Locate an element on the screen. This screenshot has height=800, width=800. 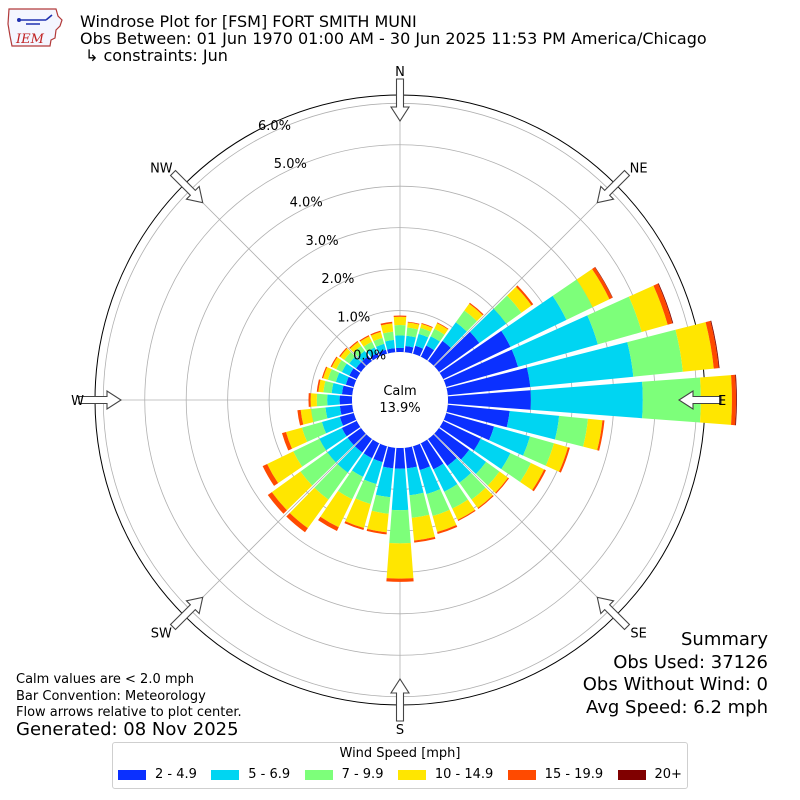
calm-label: Calm is located at coordinates (399, 391).